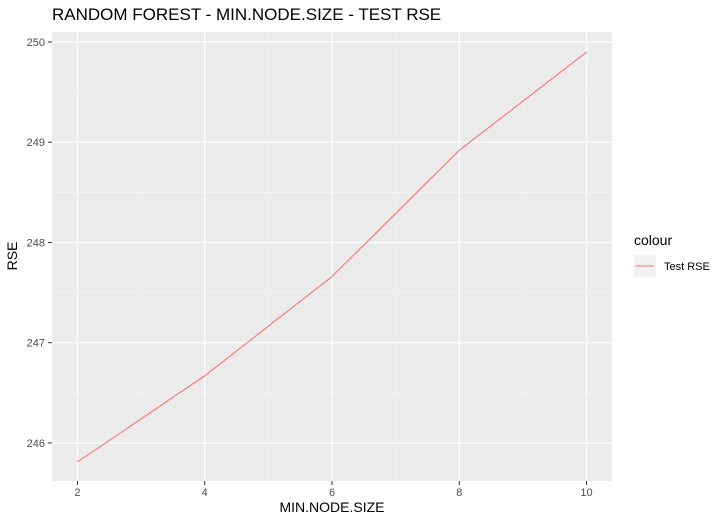 This screenshot has height=522, width=728. I want to click on y-tick-label: 247, so click(36, 344).